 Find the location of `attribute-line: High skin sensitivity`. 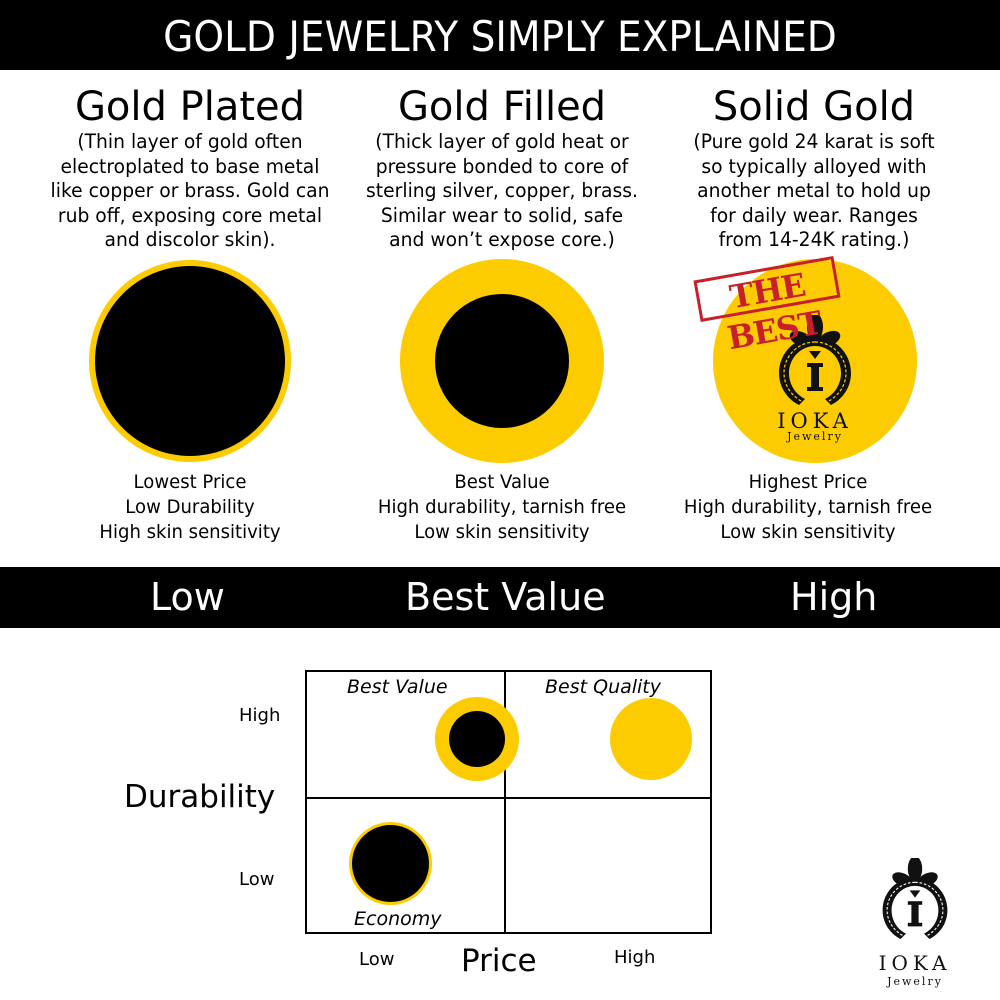

attribute-line: High skin sensitivity is located at coordinates (190, 532).